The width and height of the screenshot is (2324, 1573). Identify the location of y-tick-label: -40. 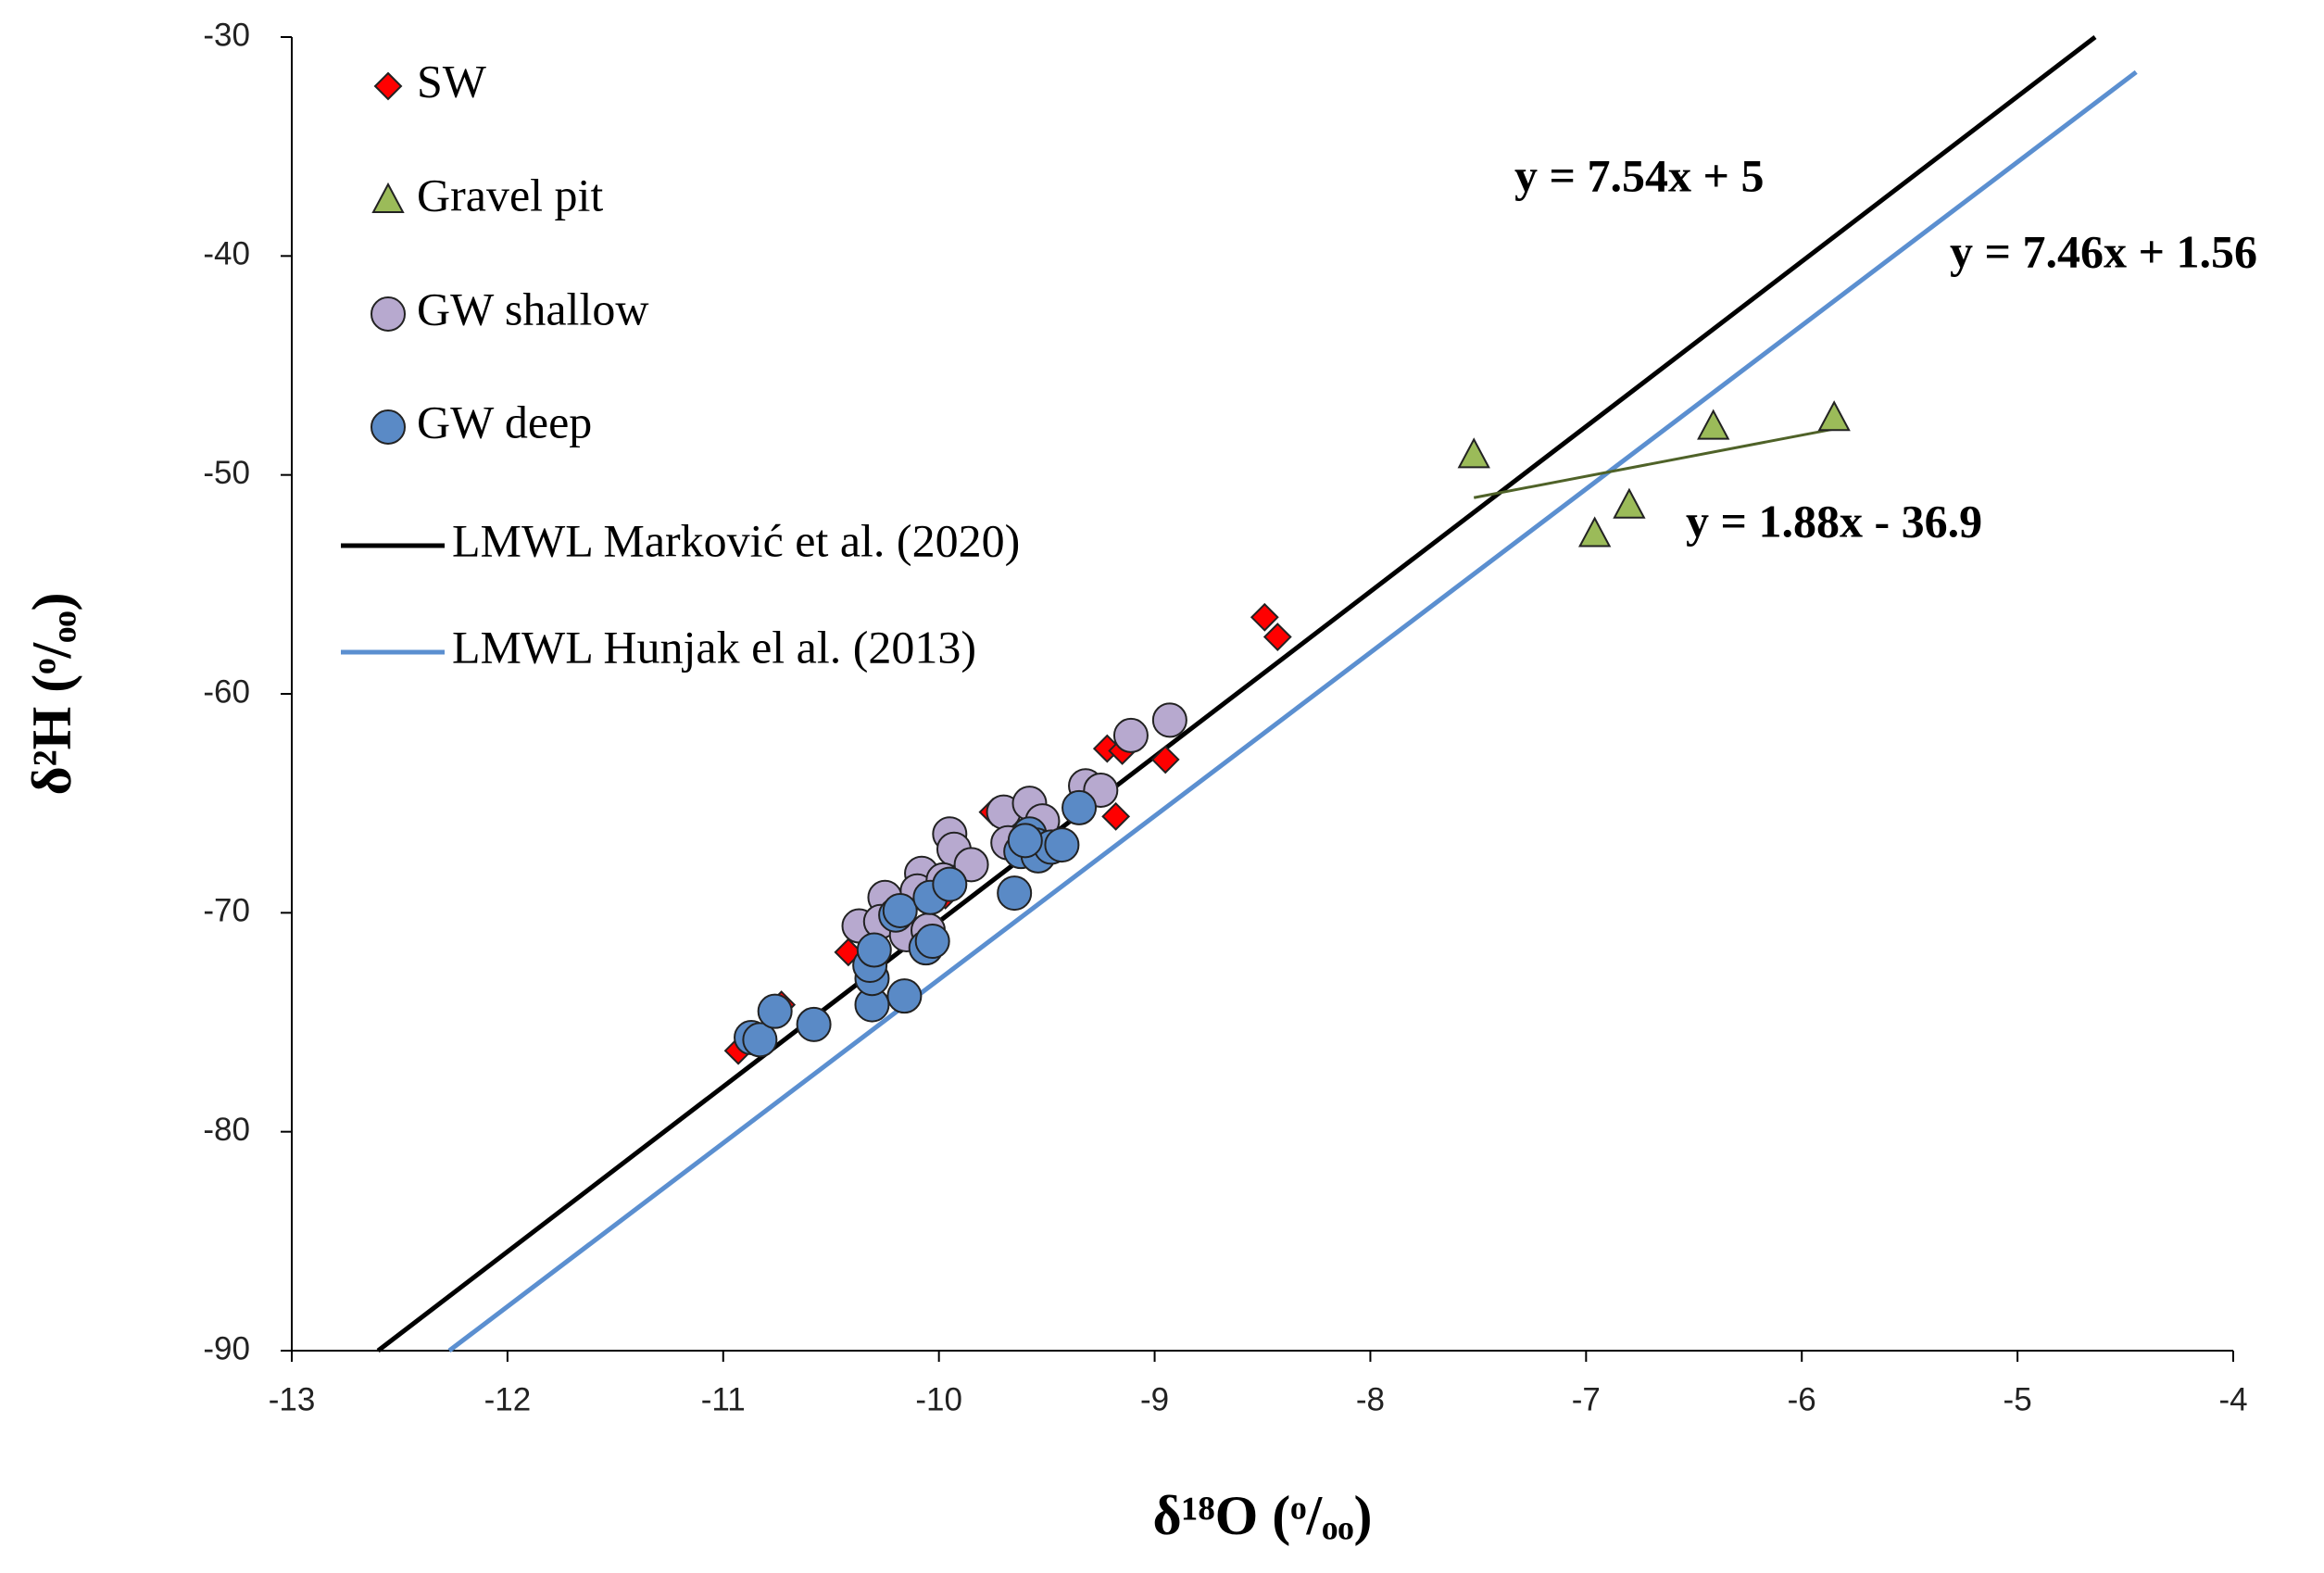
(226, 254).